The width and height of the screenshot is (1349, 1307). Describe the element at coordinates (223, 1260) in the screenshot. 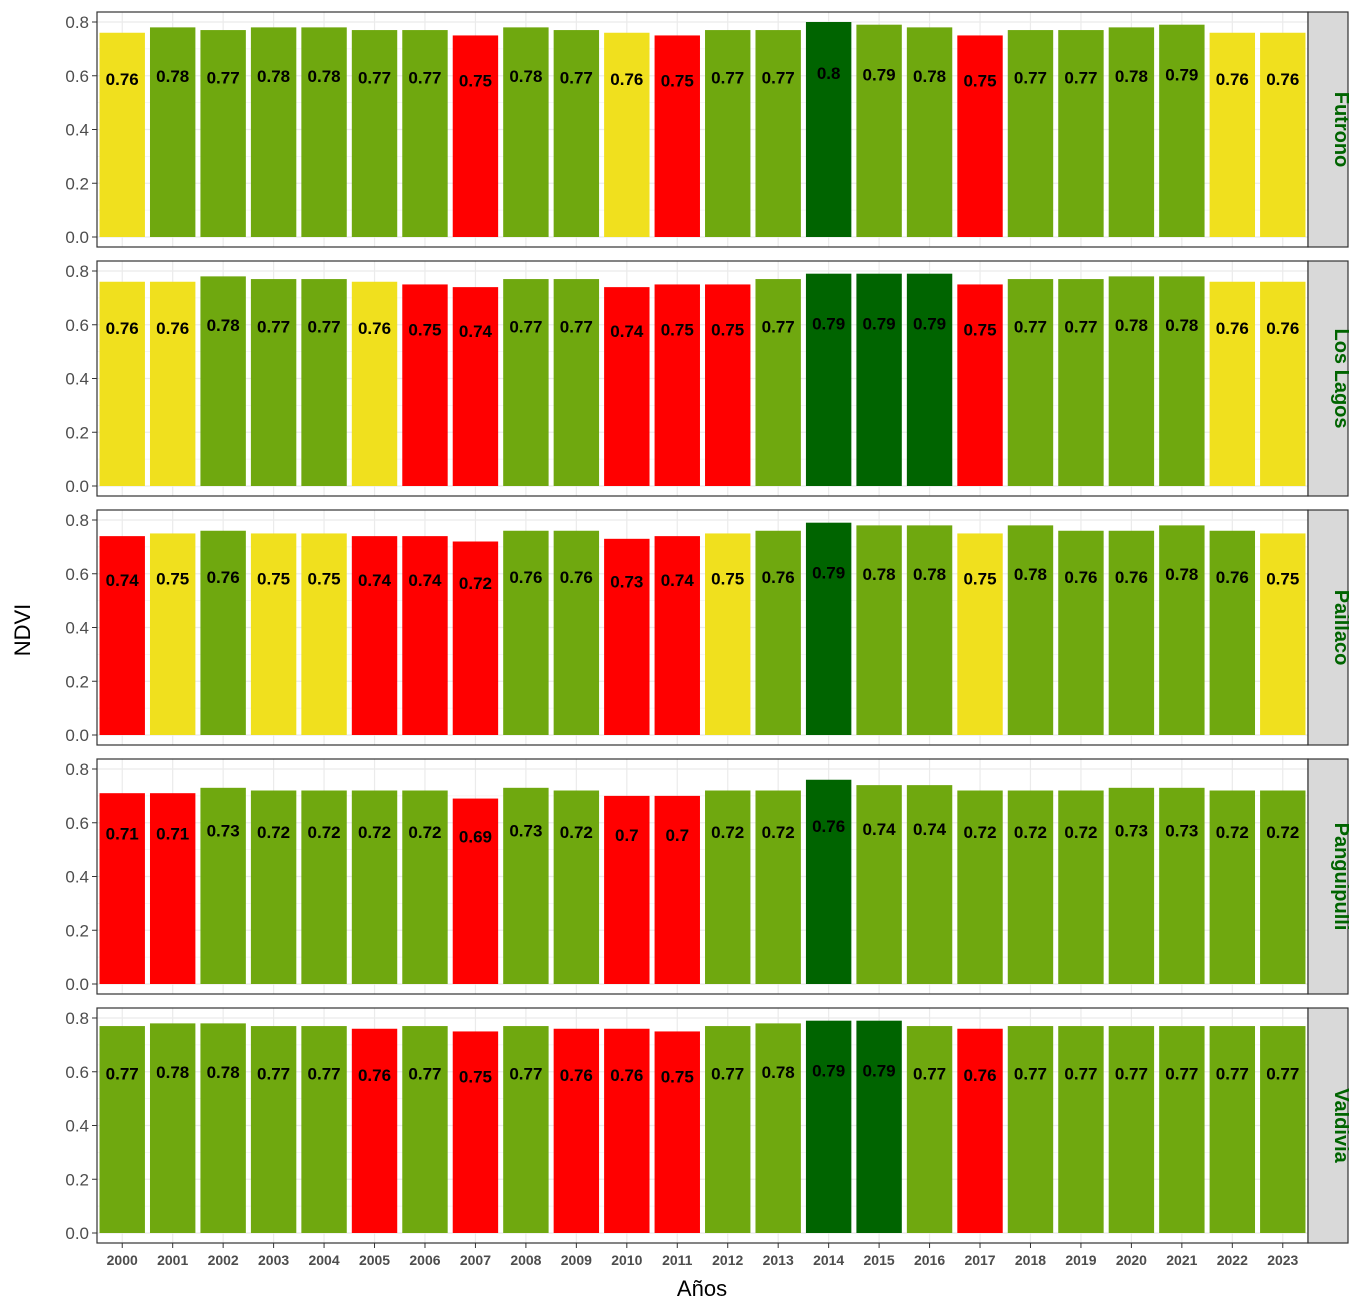

I see `x-tick-label: 2002` at that location.